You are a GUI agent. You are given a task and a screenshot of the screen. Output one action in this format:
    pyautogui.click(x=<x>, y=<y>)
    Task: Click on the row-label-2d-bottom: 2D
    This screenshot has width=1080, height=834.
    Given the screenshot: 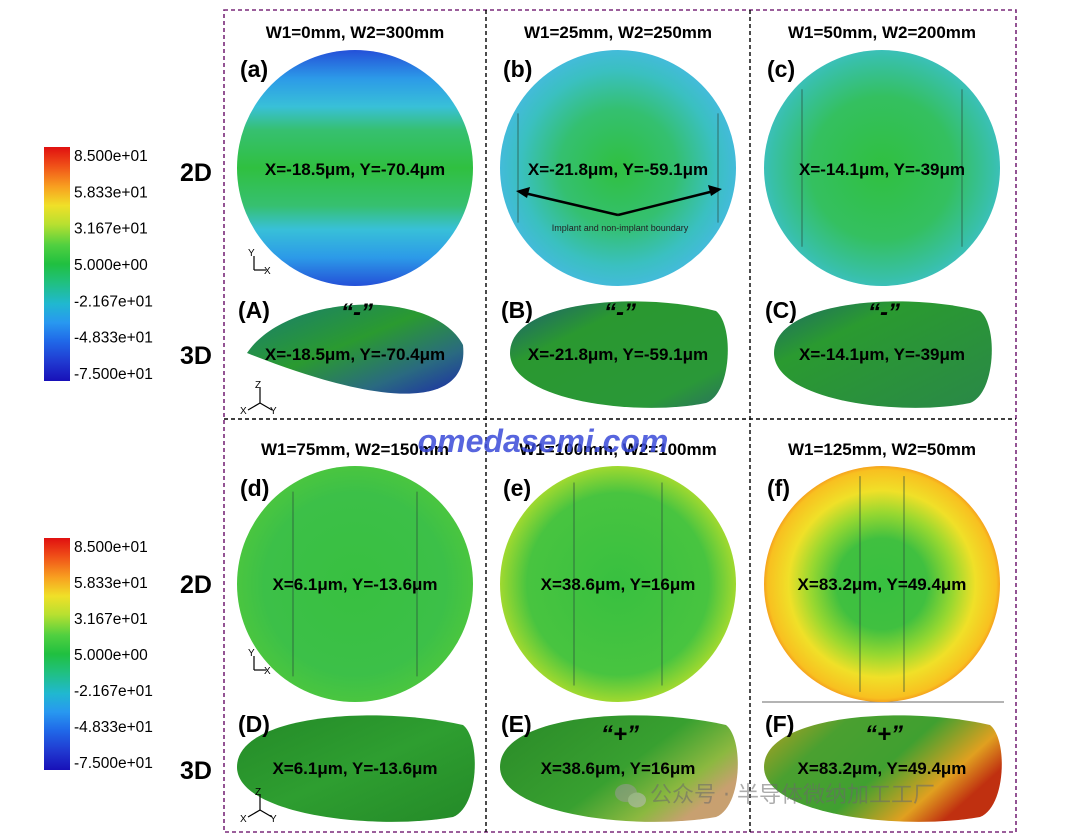 What is the action you would take?
    pyautogui.click(x=196, y=585)
    